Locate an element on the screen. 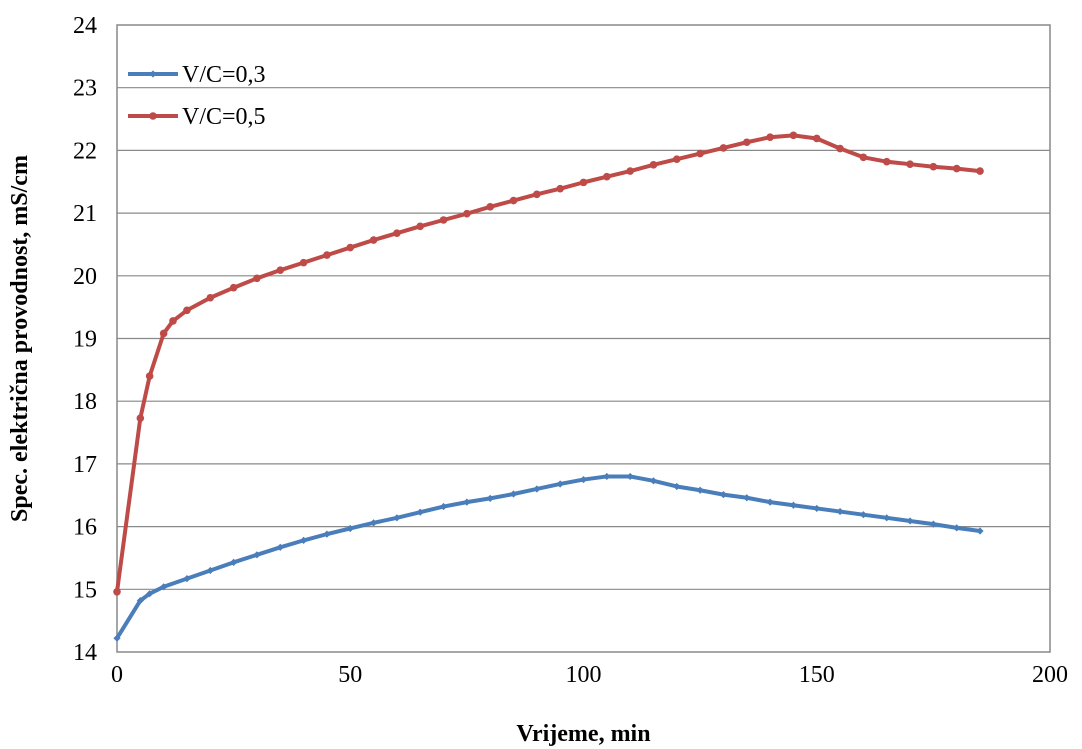 The height and width of the screenshot is (749, 1082). legend-item: V/C=0,5 is located at coordinates (197, 117).